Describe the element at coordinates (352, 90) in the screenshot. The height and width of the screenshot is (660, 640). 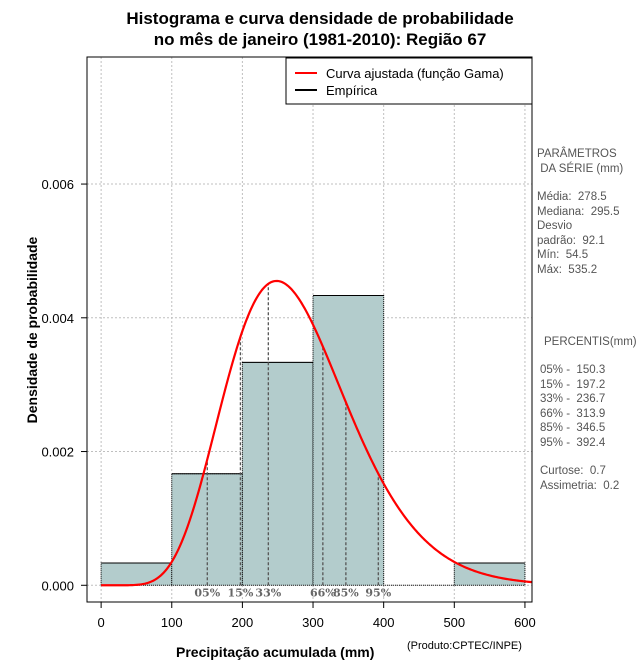
I see `legend-label-1: Empírica` at that location.